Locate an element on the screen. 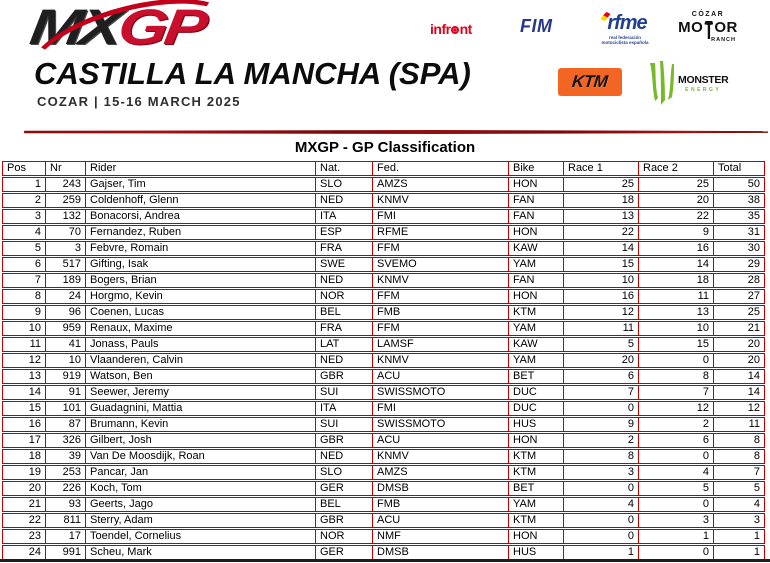  table-row: 9 96 Coenen, Lucas BEL FMB KTM 12 13 25 is located at coordinates (383, 312).